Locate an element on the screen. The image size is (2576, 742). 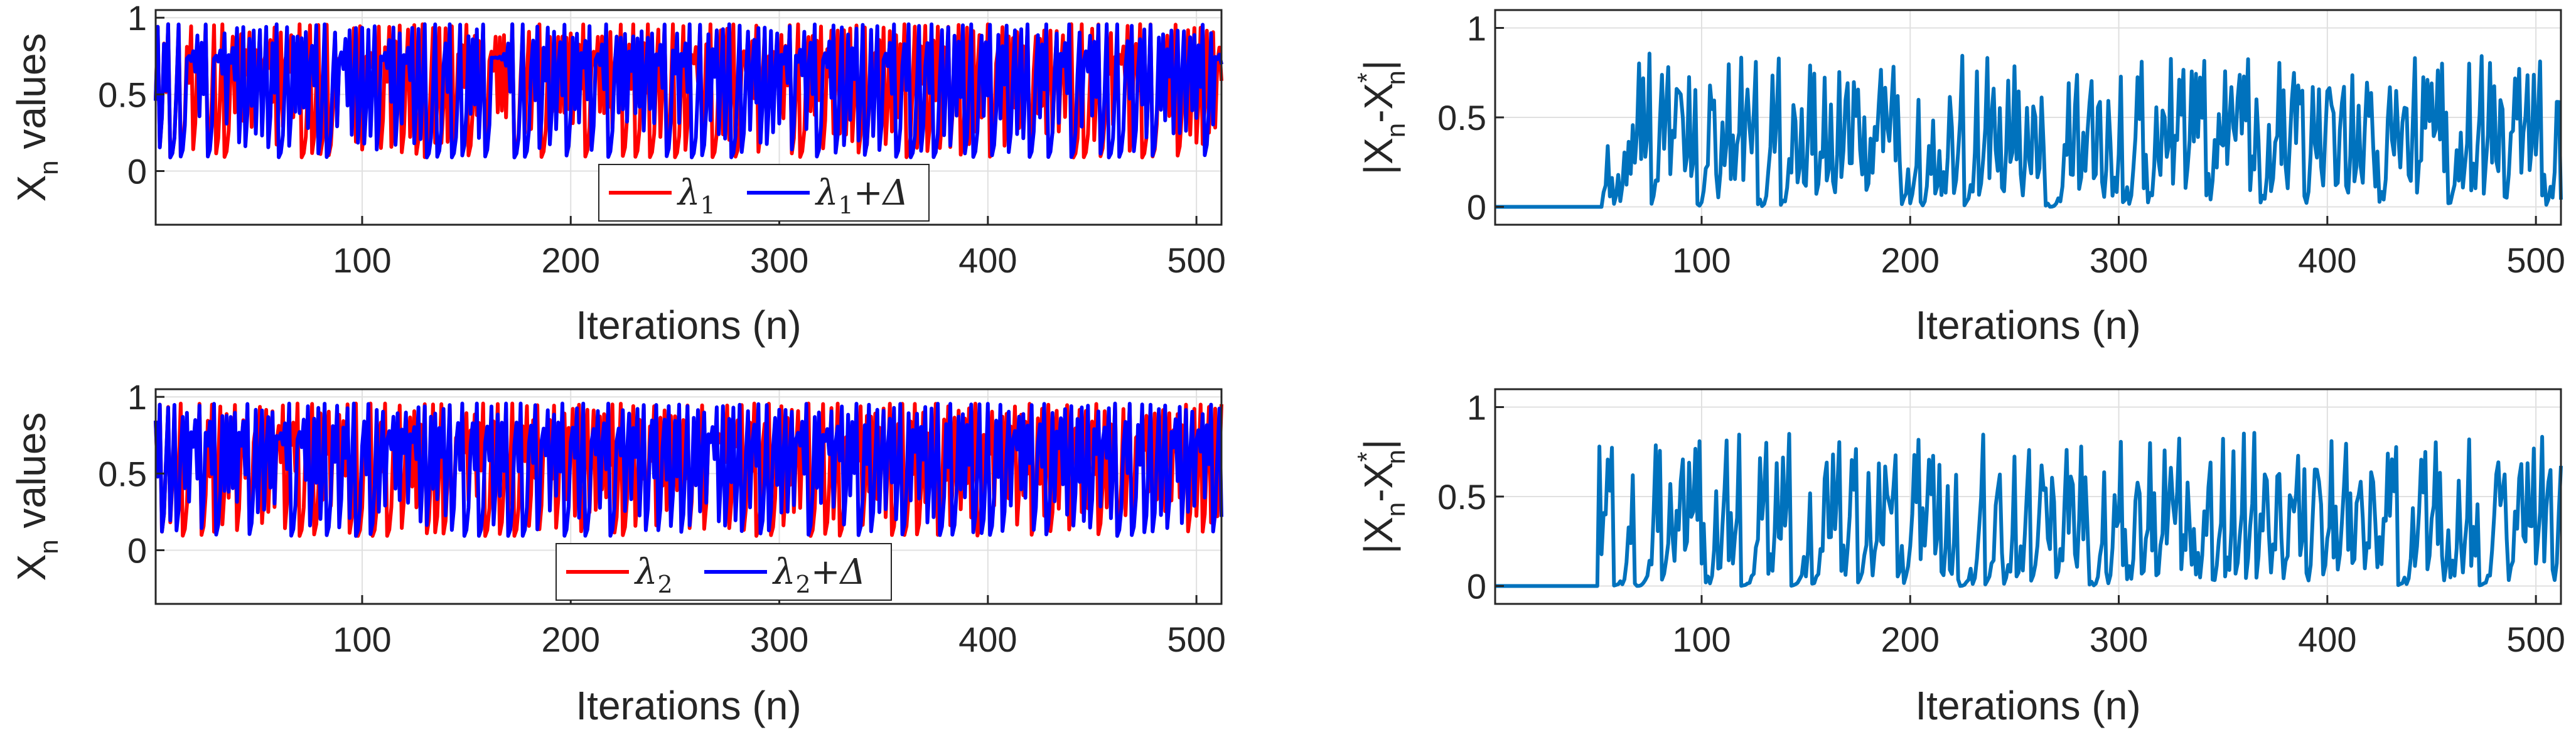
ylabel-top-right: |Xn-X*n| is located at coordinates (1381, 117).